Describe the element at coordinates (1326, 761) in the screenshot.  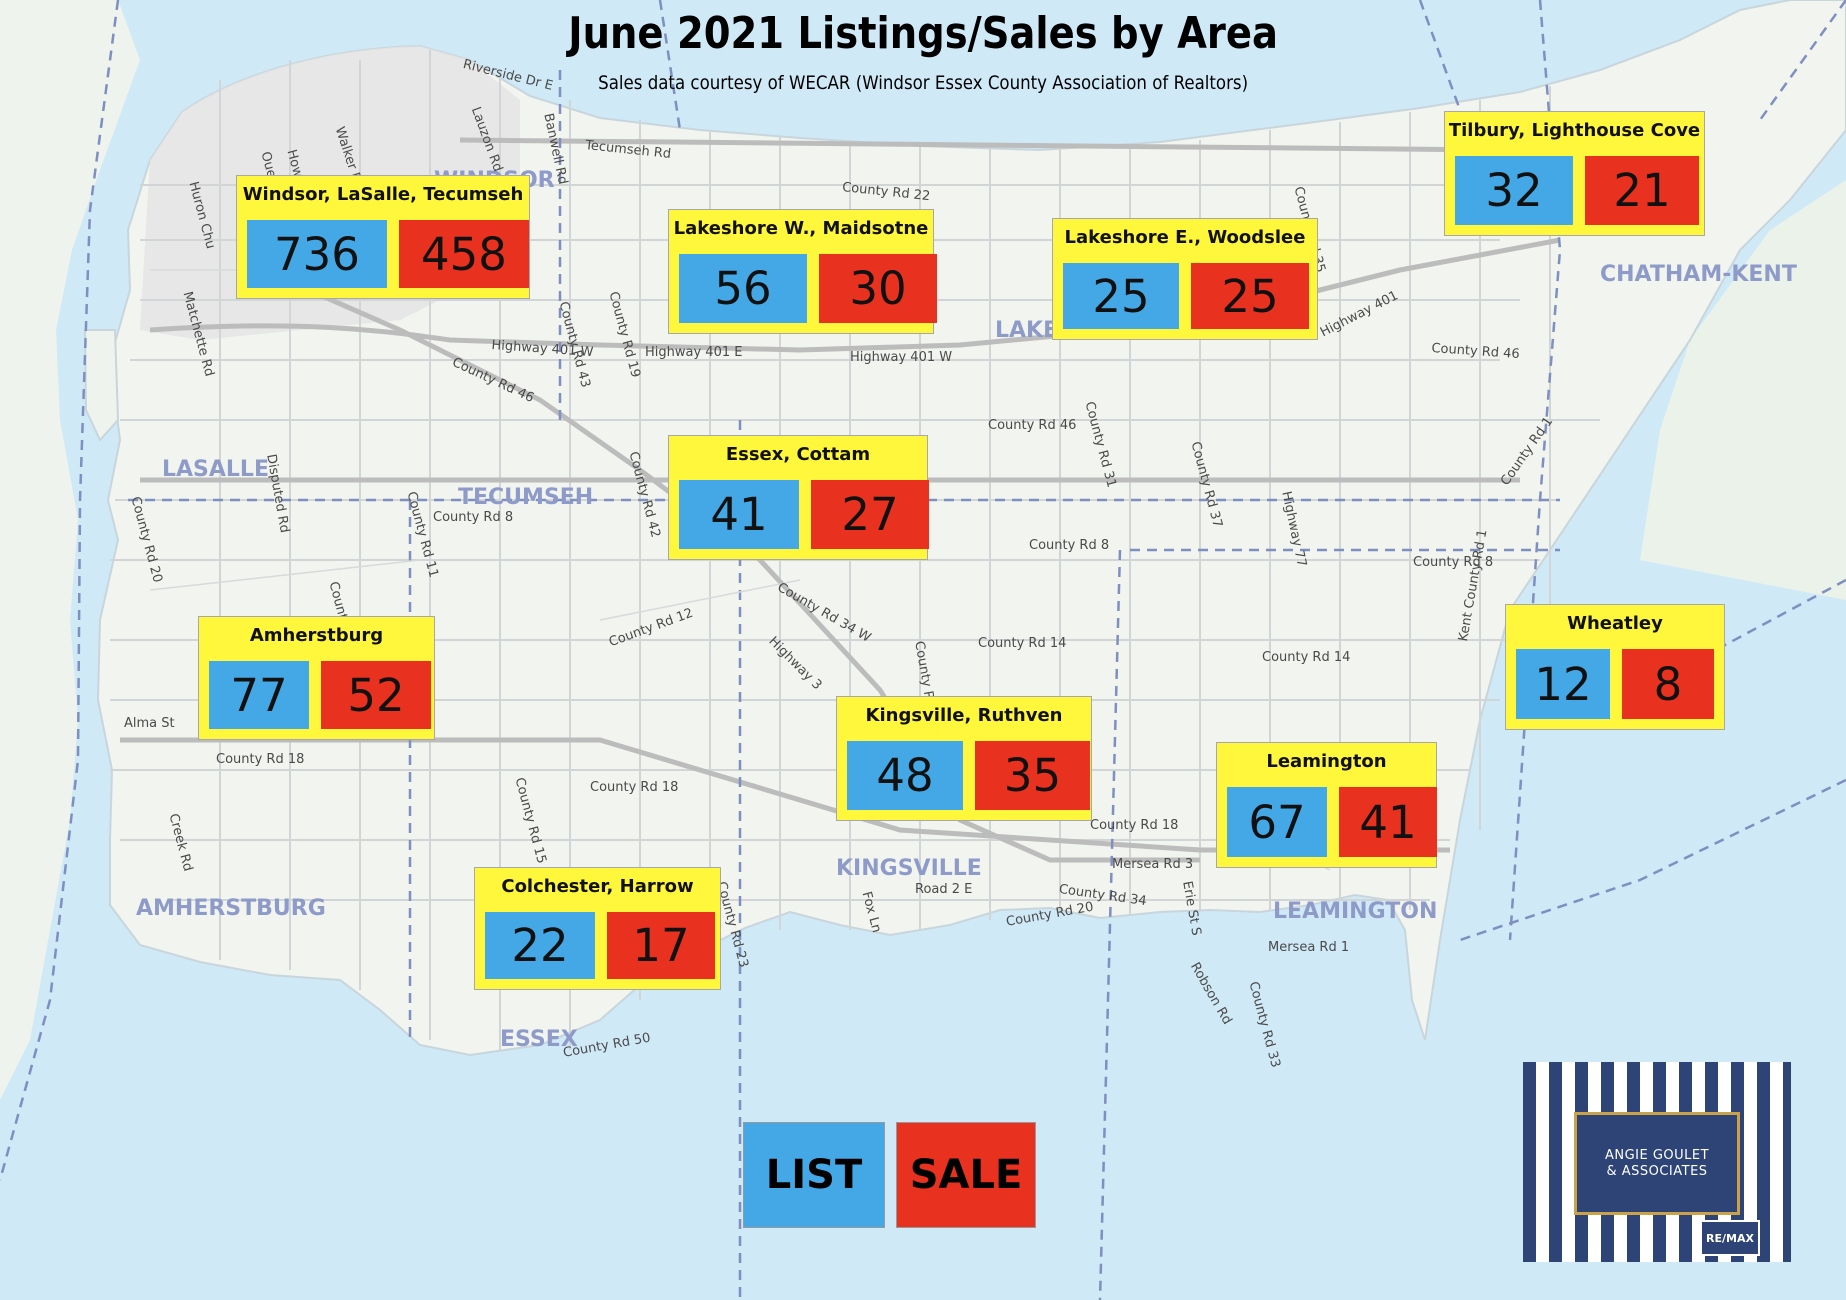
I see `area-name: Leamington` at that location.